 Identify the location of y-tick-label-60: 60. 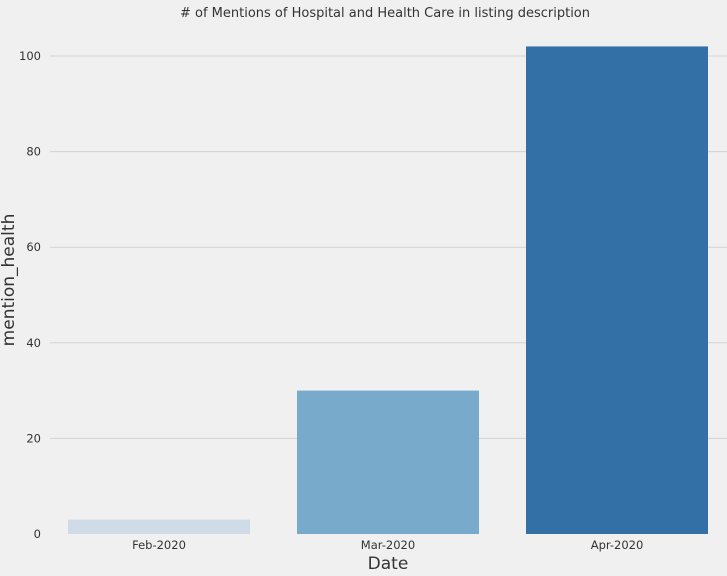
(33, 247).